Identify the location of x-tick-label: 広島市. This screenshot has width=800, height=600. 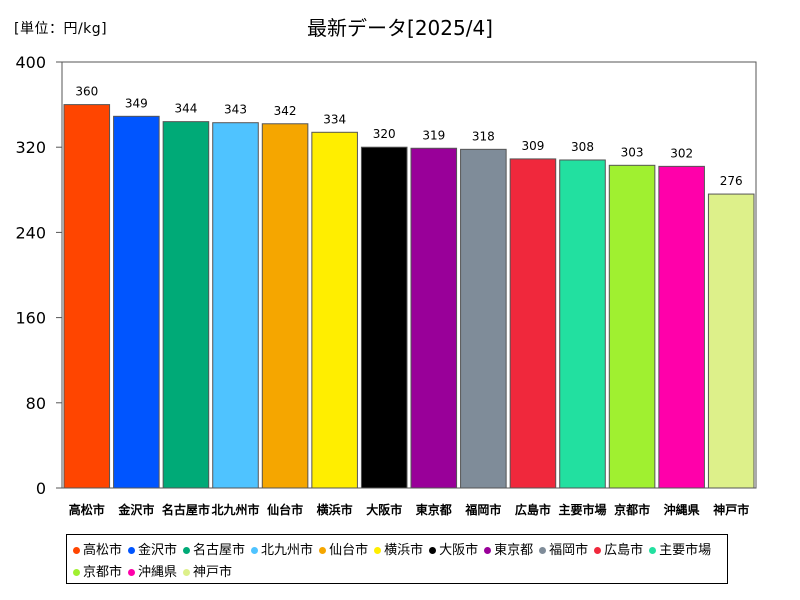
(533, 509).